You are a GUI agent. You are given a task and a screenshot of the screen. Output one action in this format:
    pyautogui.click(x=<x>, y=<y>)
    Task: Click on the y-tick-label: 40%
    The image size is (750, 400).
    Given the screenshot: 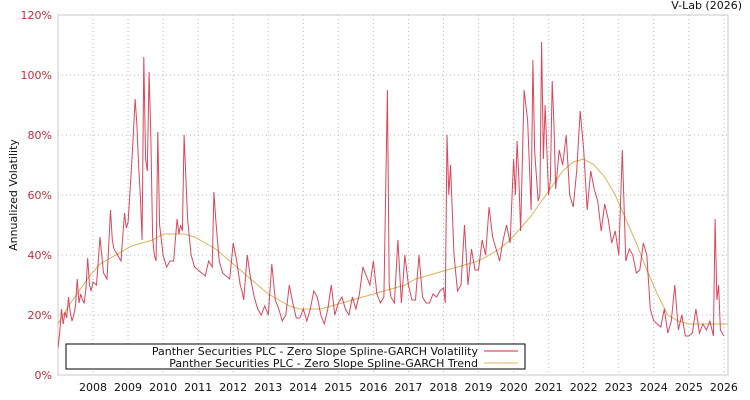 What is the action you would take?
    pyautogui.click(x=40, y=255)
    